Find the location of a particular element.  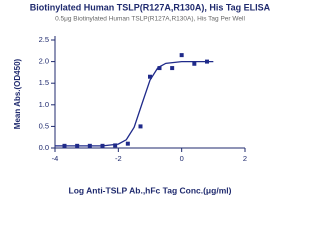

x-tick-label: -2 is located at coordinates (118, 158).